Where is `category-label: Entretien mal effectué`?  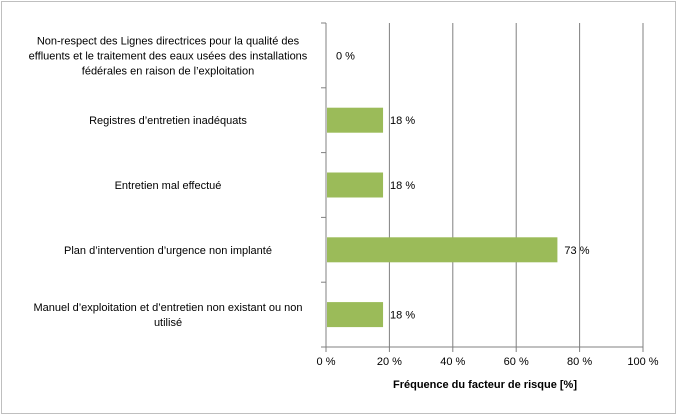 category-label: Entretien mal effectué is located at coordinates (168, 186).